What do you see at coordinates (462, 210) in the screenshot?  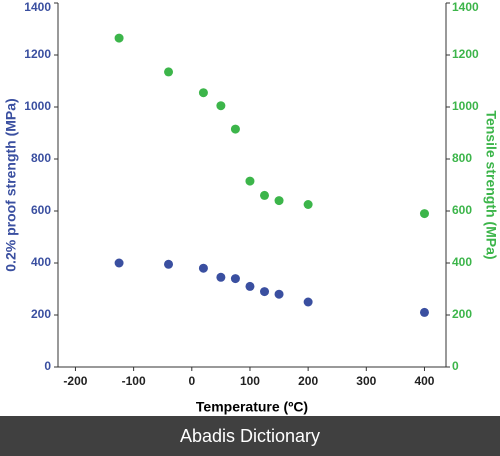 I see `y2-tick-label: 600` at bounding box center [462, 210].